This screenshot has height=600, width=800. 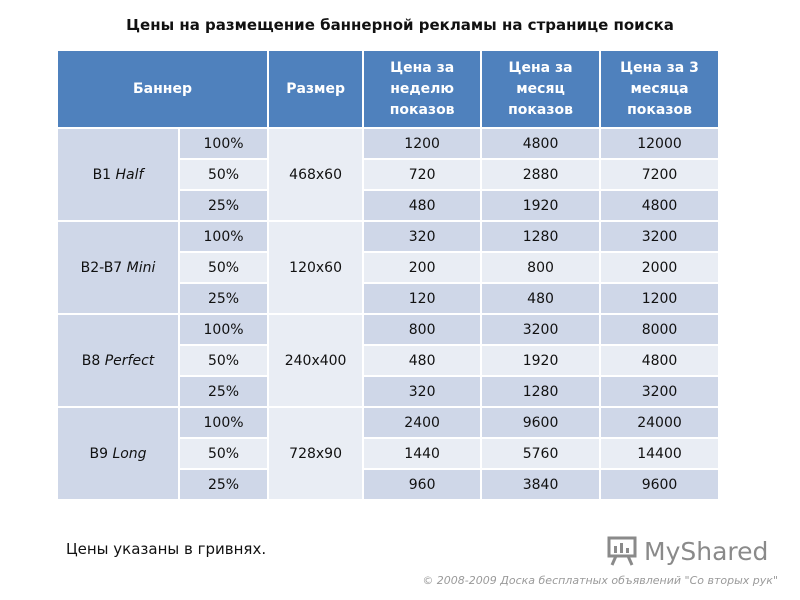 What do you see at coordinates (91, 360) in the screenshot?
I see `banner-code: B8` at bounding box center [91, 360].